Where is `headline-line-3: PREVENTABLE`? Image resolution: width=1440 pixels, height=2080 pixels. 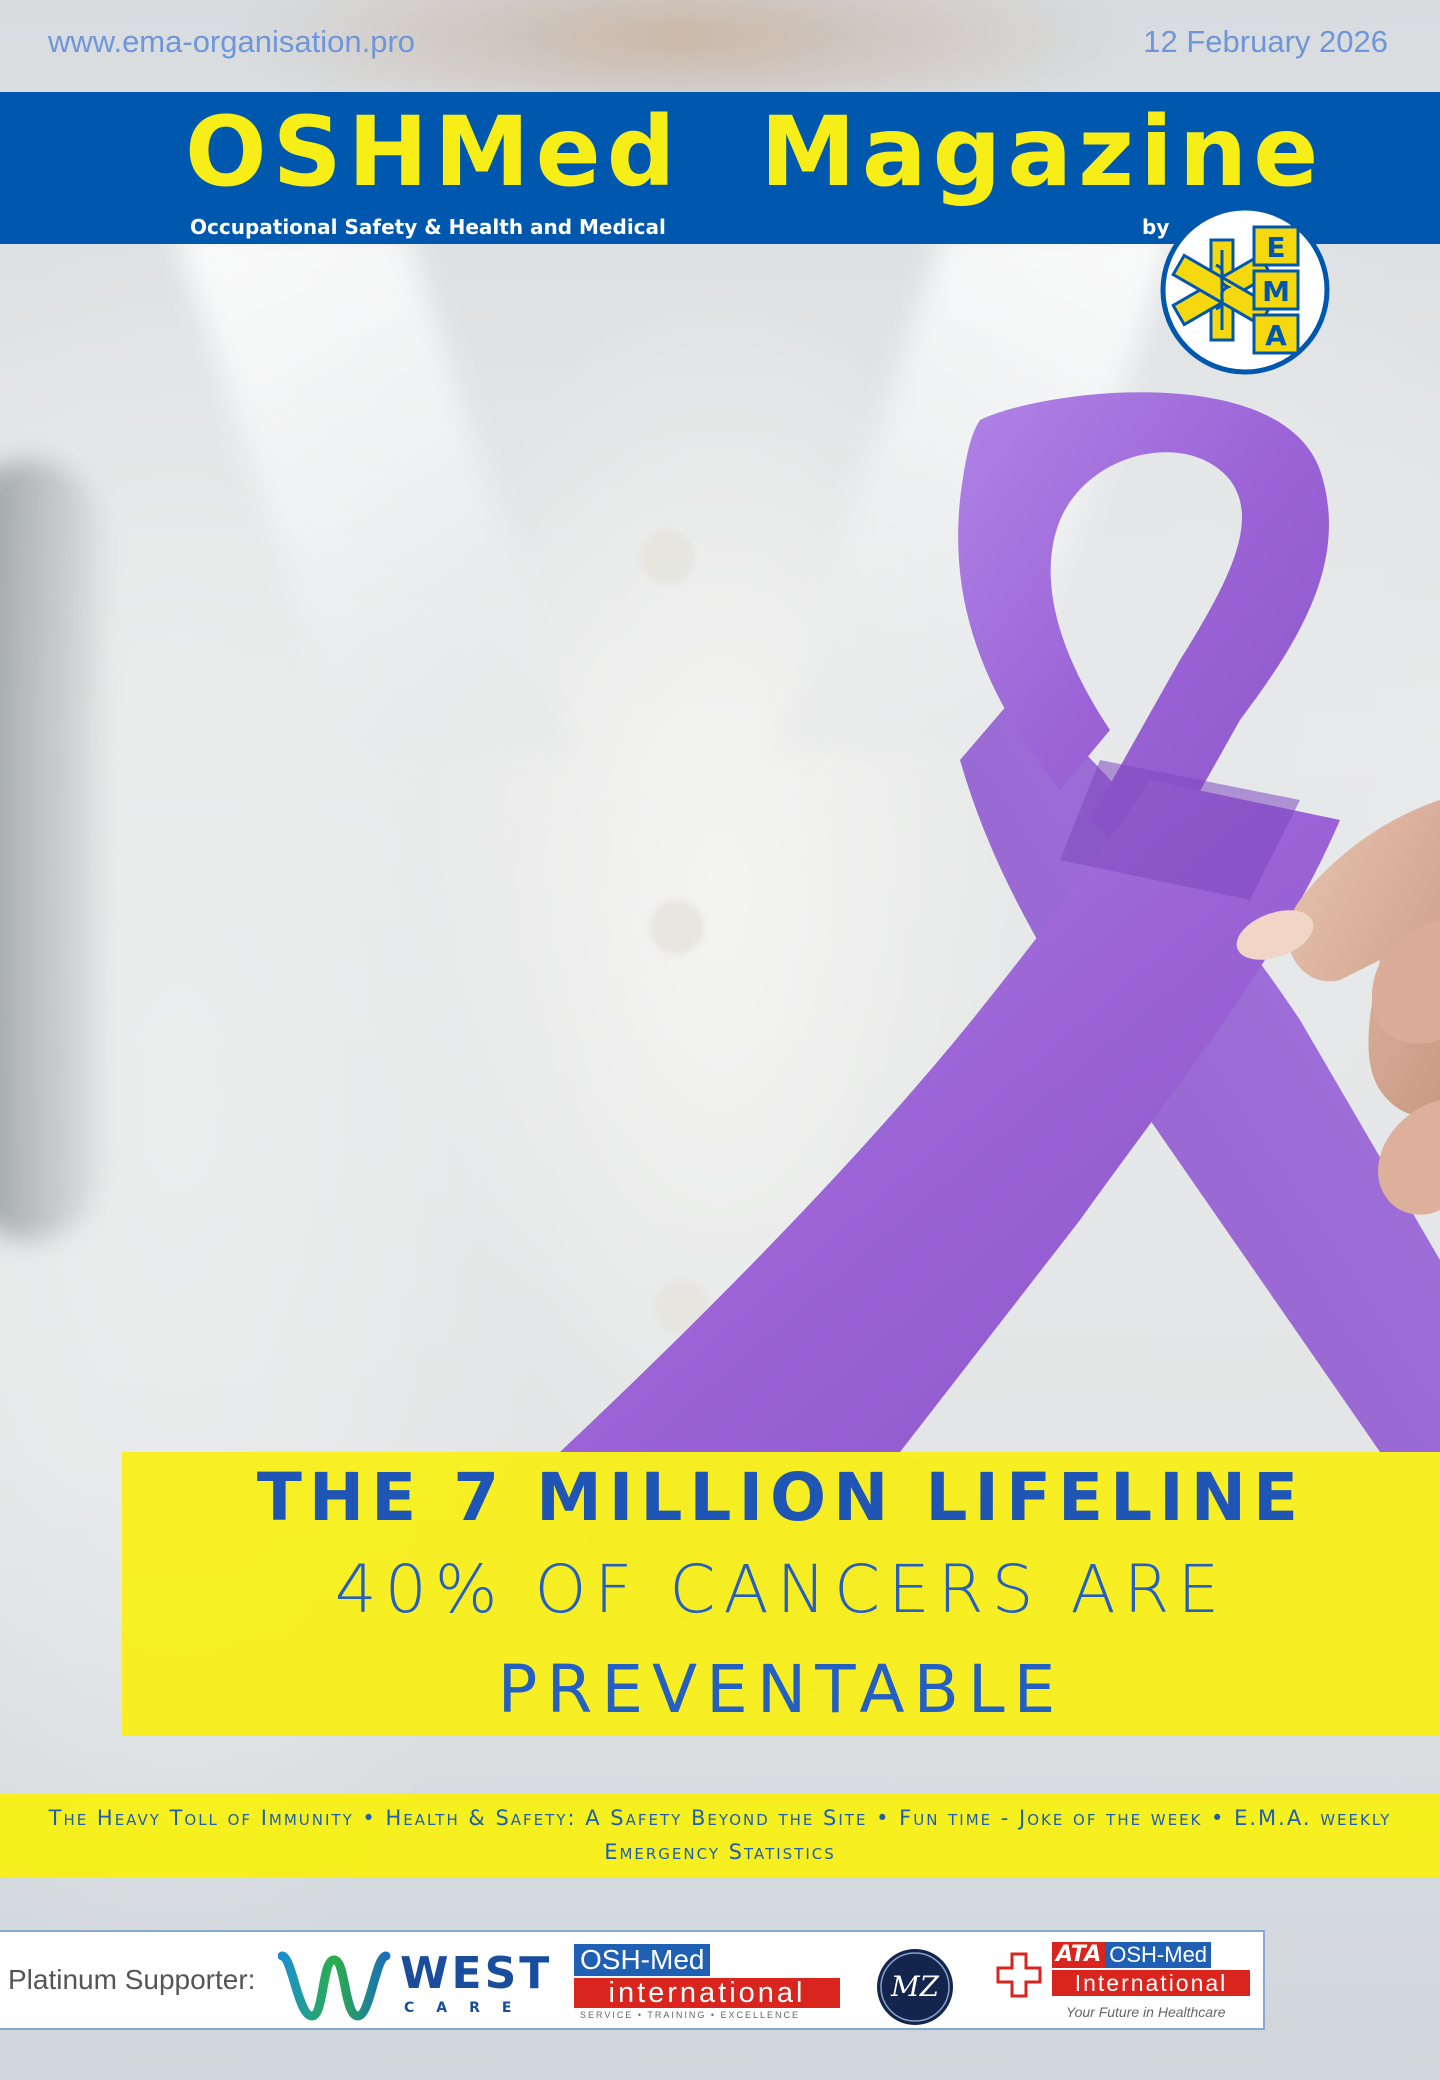 headline-line-3: PREVENTABLE is located at coordinates (781, 1689).